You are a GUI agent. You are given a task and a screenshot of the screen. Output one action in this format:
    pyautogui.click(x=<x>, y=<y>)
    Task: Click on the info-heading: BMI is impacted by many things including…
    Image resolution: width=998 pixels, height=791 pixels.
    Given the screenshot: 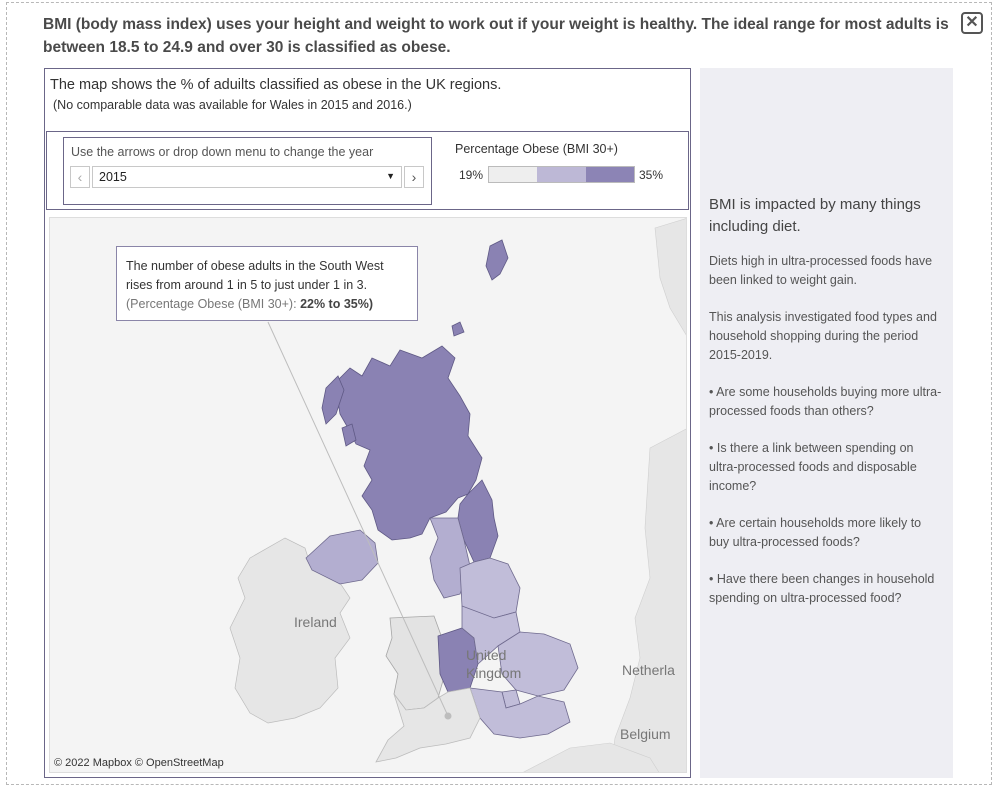 What is the action you would take?
    pyautogui.click(x=815, y=215)
    